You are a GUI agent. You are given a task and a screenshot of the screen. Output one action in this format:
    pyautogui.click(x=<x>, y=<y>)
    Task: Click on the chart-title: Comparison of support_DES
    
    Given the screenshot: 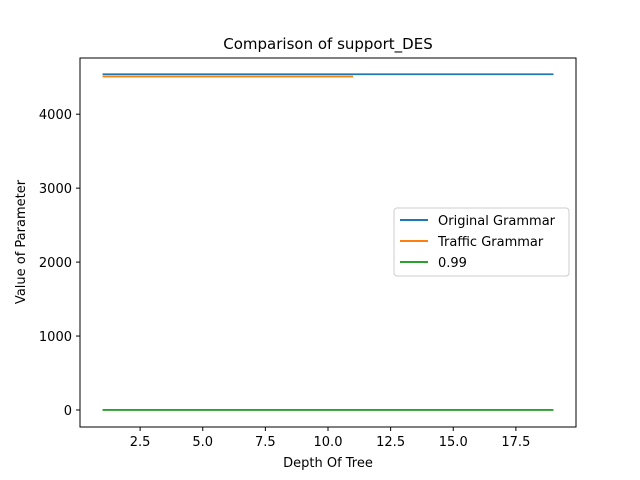 What is the action you would take?
    pyautogui.click(x=327, y=44)
    